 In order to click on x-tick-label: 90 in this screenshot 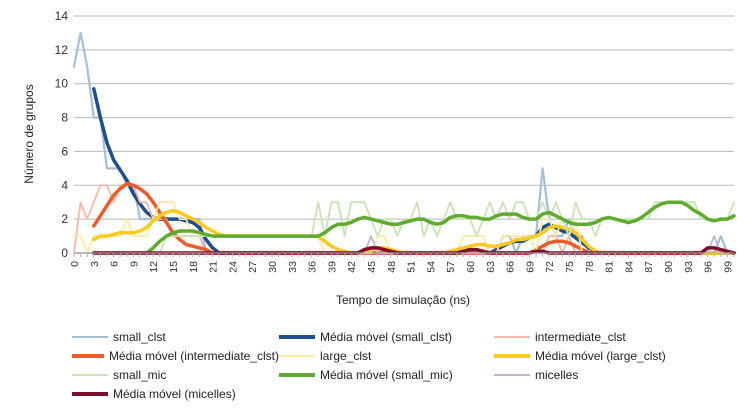, I will do `click(669, 267)`.